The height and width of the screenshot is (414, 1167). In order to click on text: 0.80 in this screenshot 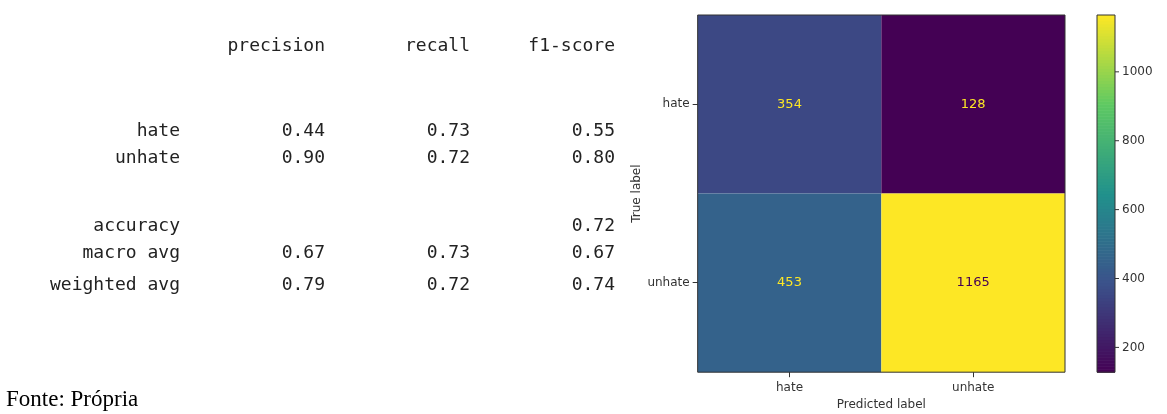, I will do `click(593, 156)`.